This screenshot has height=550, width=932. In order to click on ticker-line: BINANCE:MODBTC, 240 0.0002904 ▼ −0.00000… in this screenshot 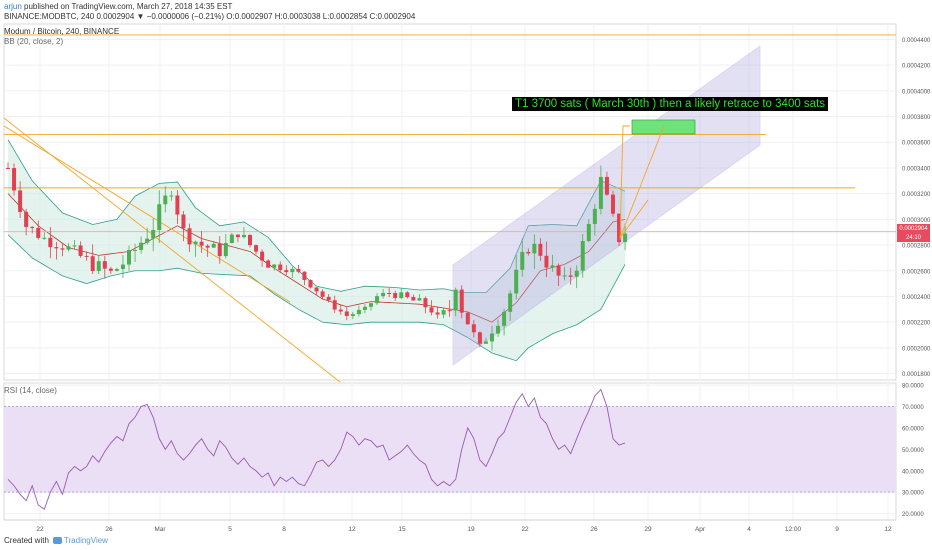, I will do `click(210, 16)`.